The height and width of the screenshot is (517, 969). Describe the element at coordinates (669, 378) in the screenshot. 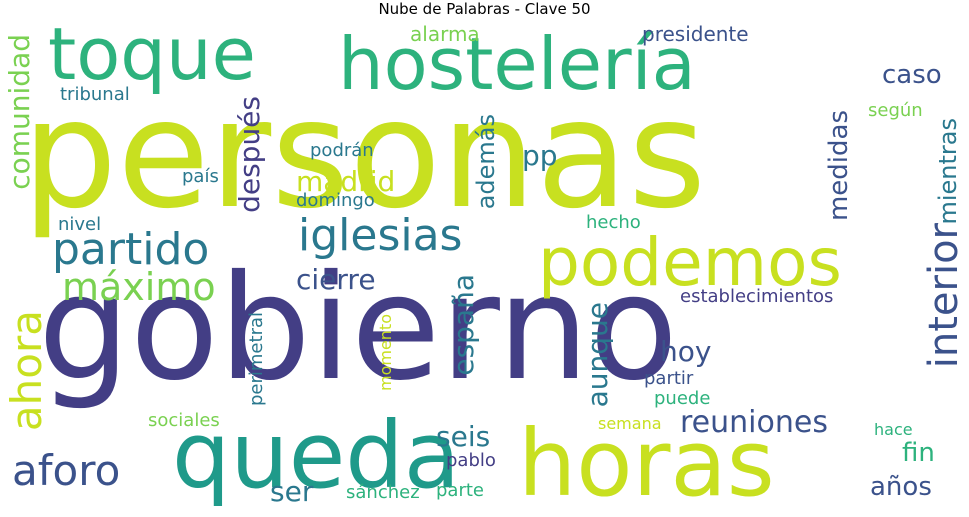

I see `word-partir: partir` at that location.